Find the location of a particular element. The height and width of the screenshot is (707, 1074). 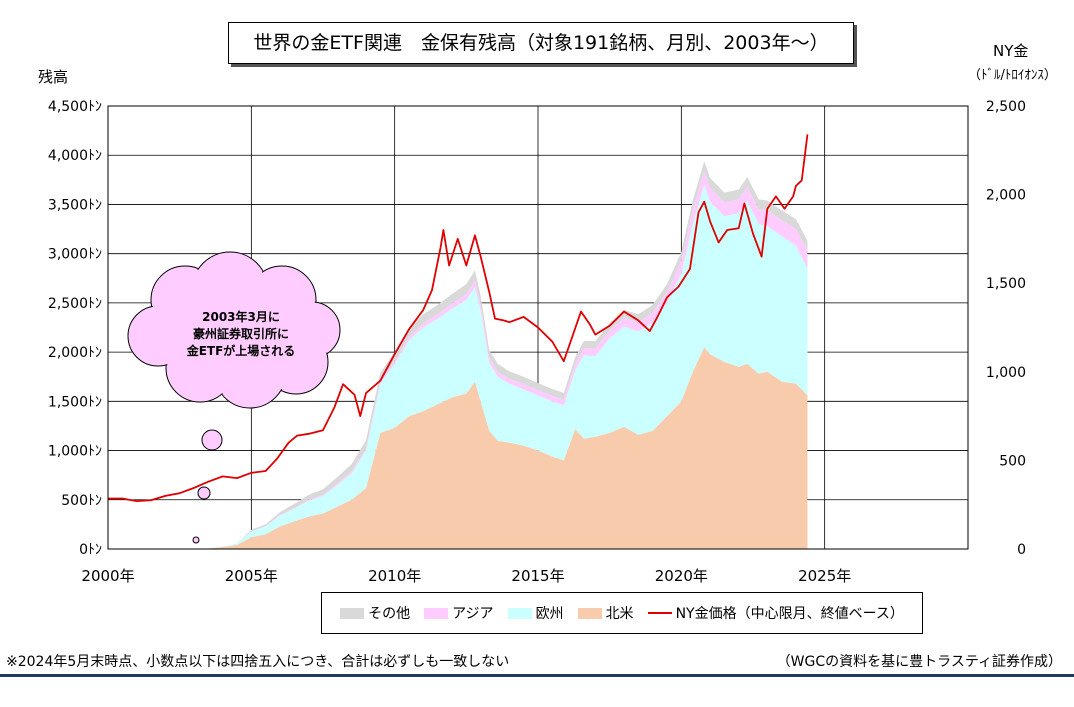

chart-title: 世界の金ETF関連 金保有残高（対象191銘柄、月別、2003年～） is located at coordinates (541, 43).